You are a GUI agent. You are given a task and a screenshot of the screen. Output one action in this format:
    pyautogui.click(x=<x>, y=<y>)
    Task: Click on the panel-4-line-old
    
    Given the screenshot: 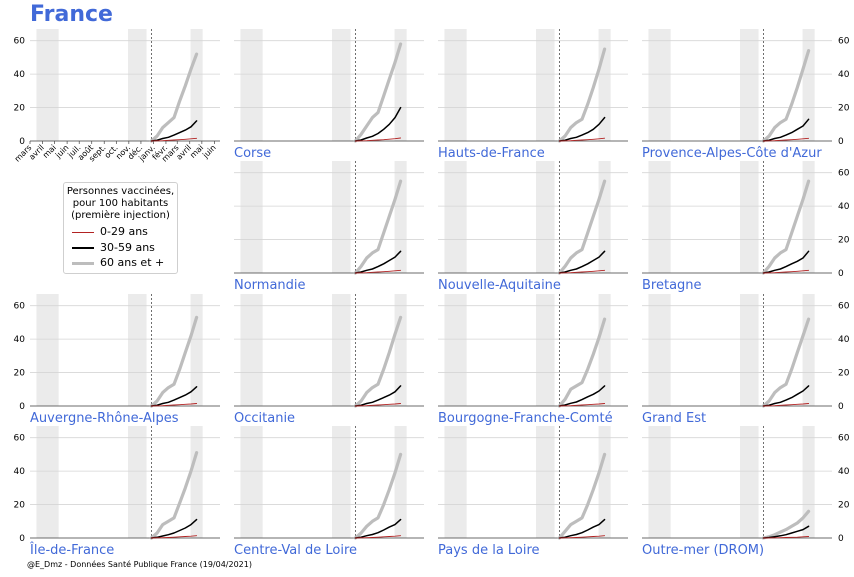 What is the action you would take?
    pyautogui.click(x=377, y=227)
    